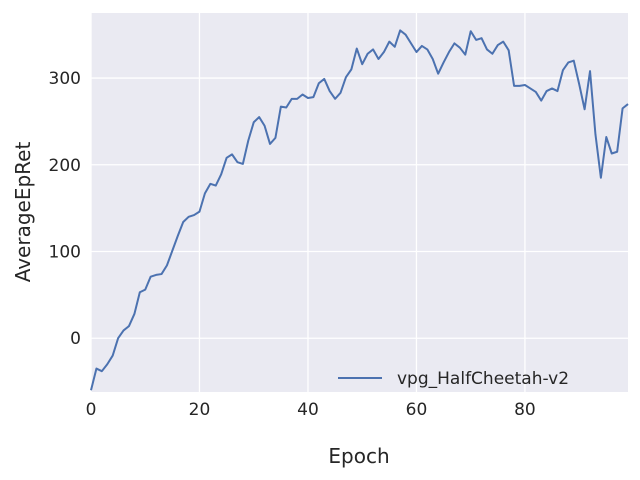 This screenshot has height=480, width=640. What do you see at coordinates (483, 379) in the screenshot?
I see `legend-label: vpg_HalfCheetah-v2` at bounding box center [483, 379].